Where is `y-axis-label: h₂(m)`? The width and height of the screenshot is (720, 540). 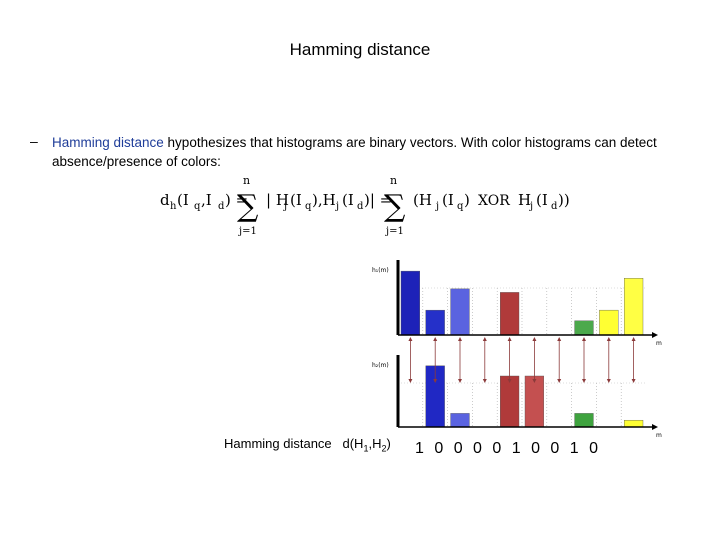 y-axis-label: h₂(m) is located at coordinates (380, 365).